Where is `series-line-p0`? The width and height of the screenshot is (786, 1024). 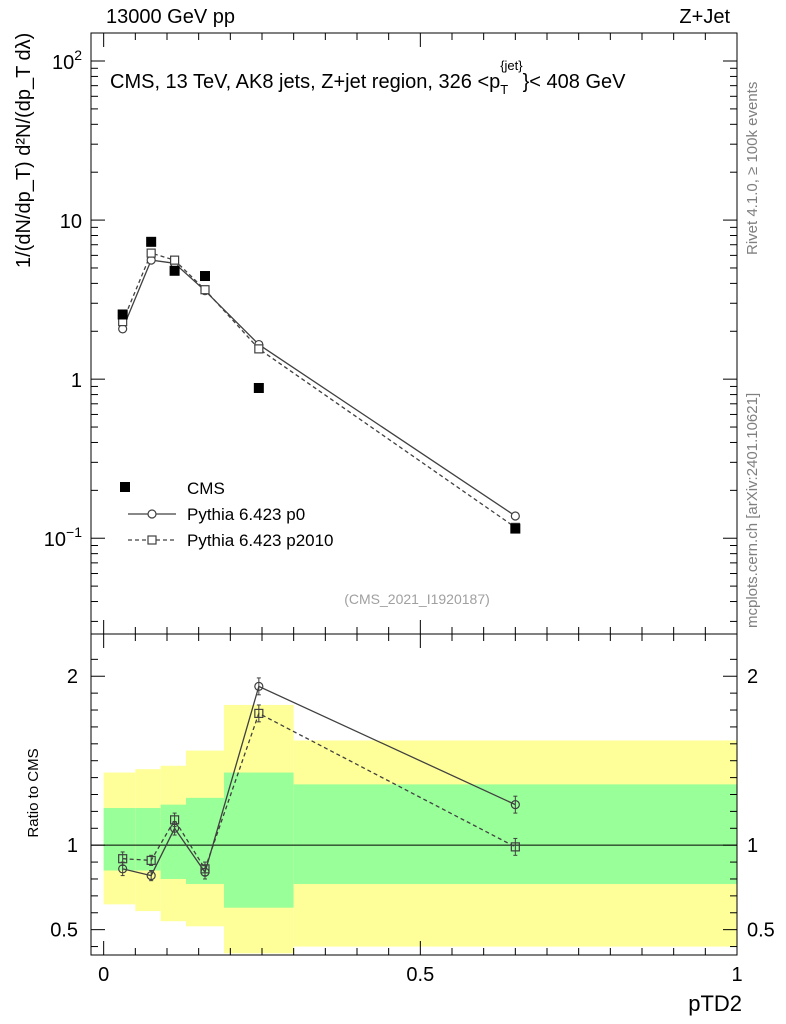 series-line-p0 is located at coordinates (319, 388).